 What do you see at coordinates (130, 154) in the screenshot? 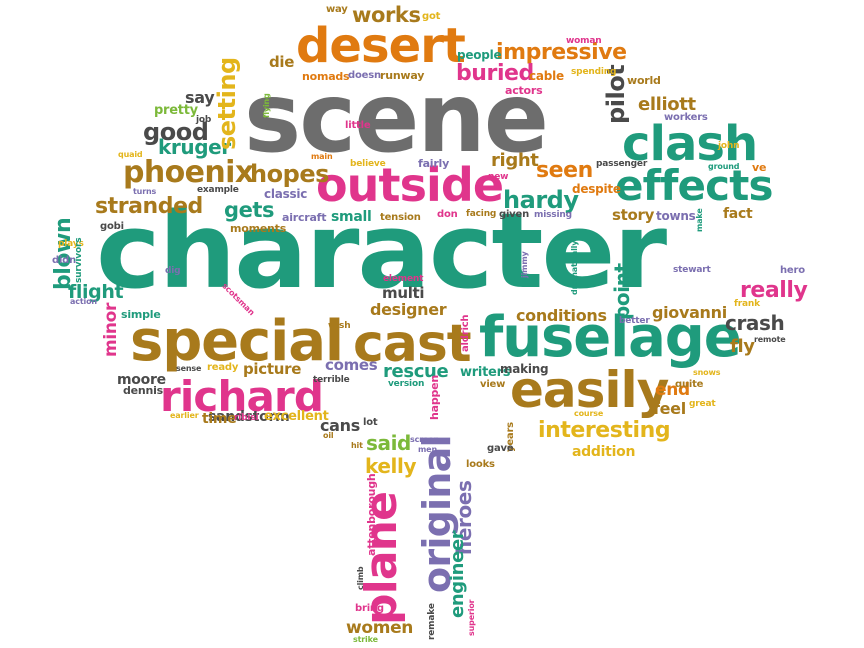
I see `word-quaid: quaid` at bounding box center [130, 154].